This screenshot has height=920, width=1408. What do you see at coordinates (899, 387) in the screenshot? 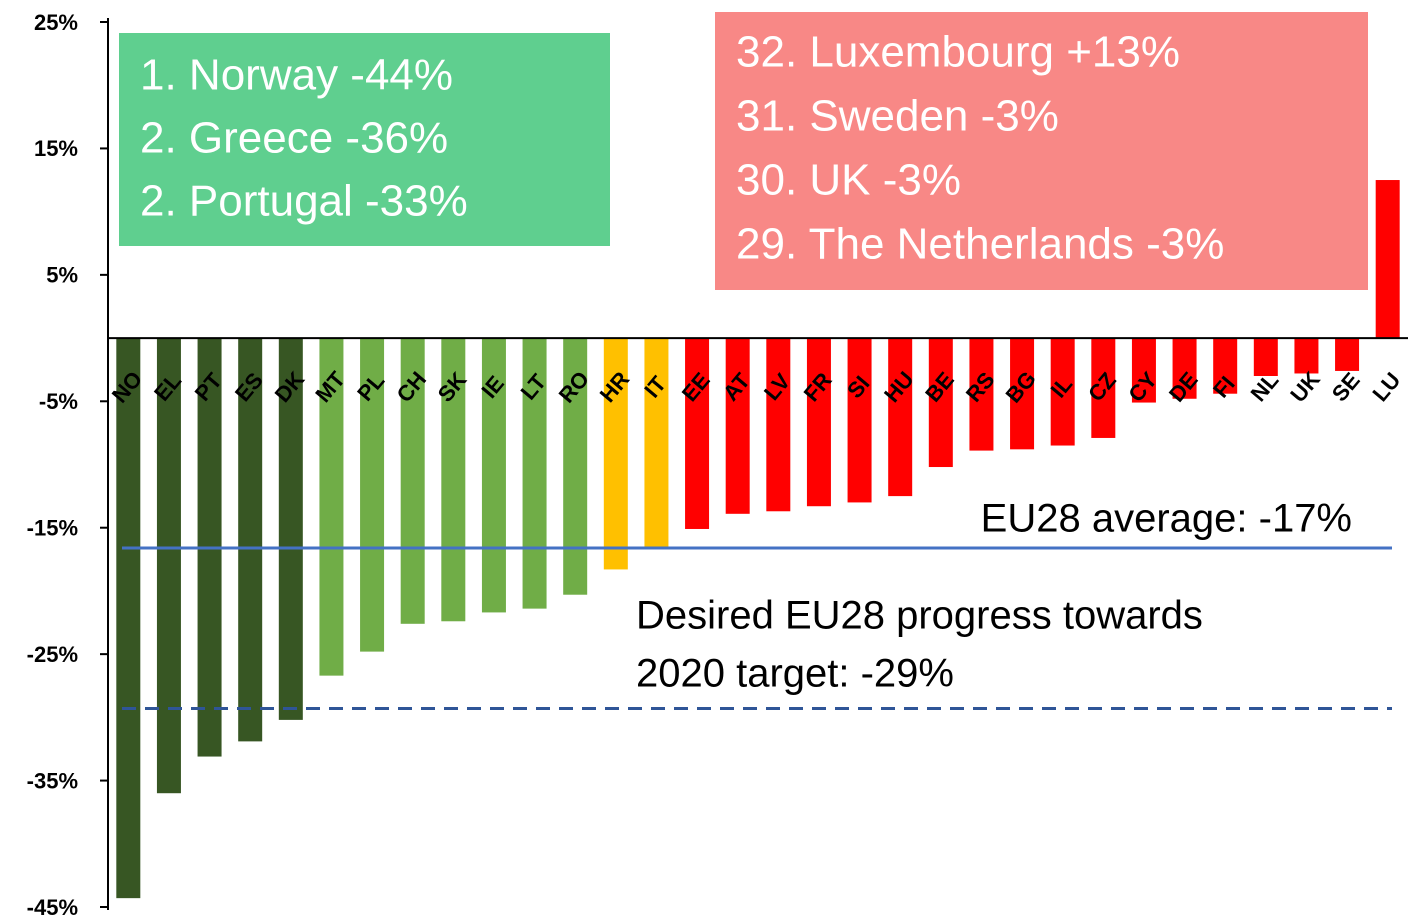
I see `x-tick-label: HU` at bounding box center [899, 387].